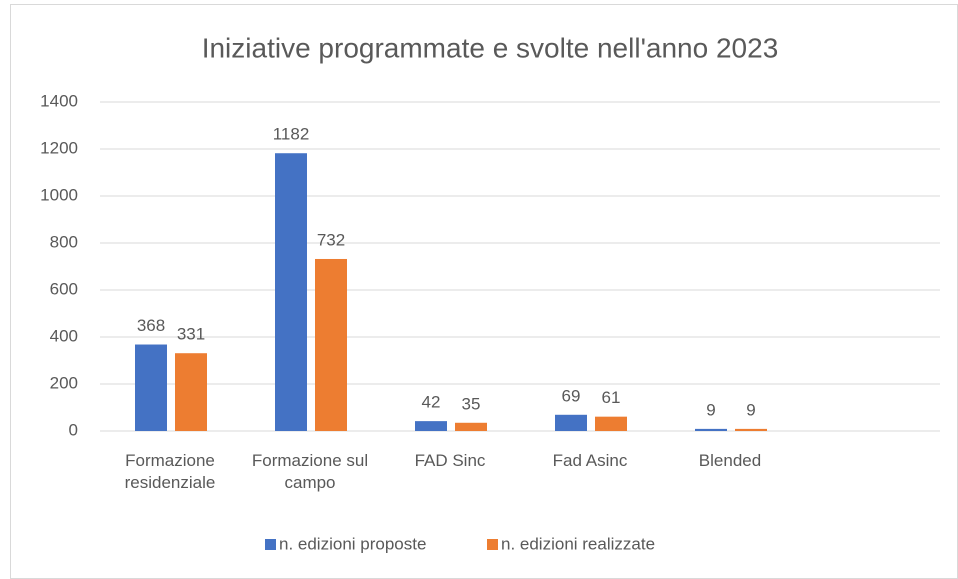  Describe the element at coordinates (471, 403) in the screenshot. I see `data-label: 35` at that location.